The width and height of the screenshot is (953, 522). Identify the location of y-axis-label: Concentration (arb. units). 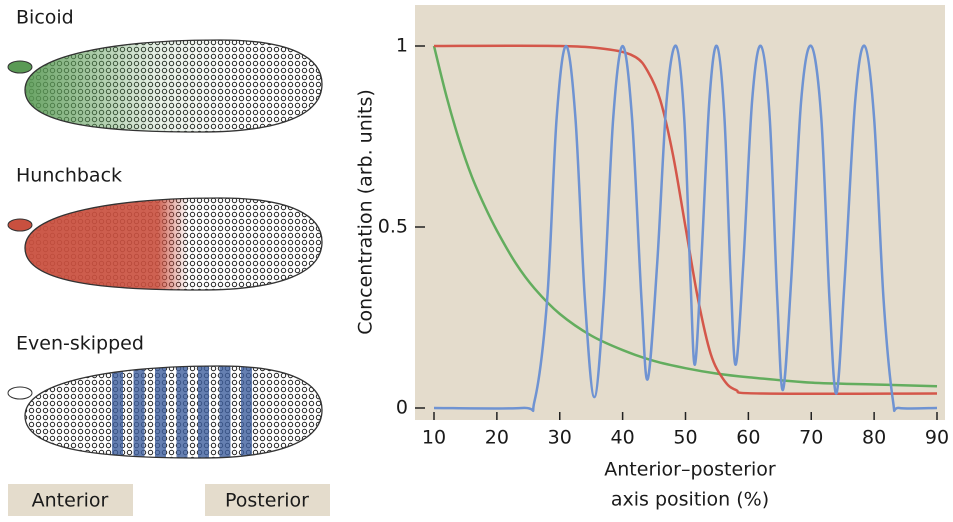
(366, 212).